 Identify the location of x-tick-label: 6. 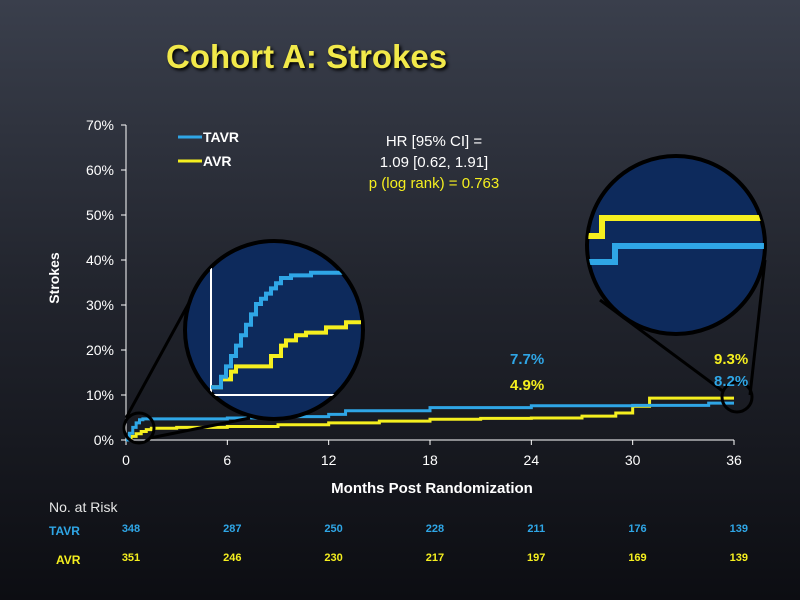
(227, 460).